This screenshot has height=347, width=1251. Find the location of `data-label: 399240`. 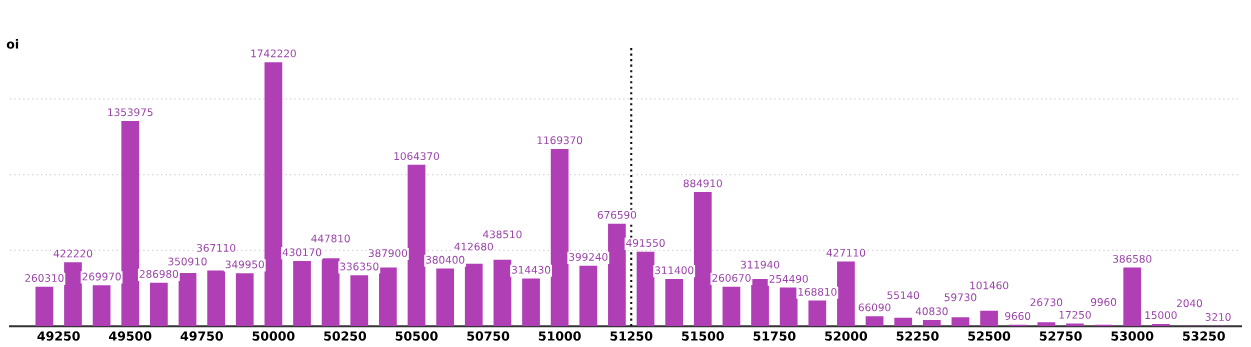

data-label: 399240 is located at coordinates (588, 257).